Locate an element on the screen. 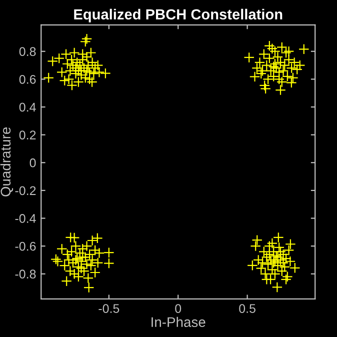 The height and width of the screenshot is (337, 337). x-tick-label: 0 is located at coordinates (178, 308).